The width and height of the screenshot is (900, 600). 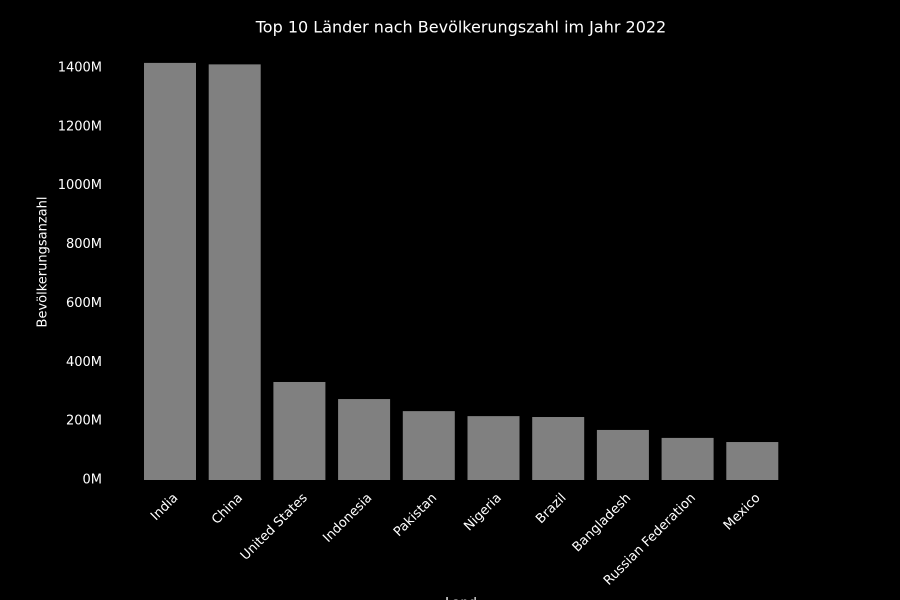 I want to click on x-axis-label: Land, so click(x=461, y=598).